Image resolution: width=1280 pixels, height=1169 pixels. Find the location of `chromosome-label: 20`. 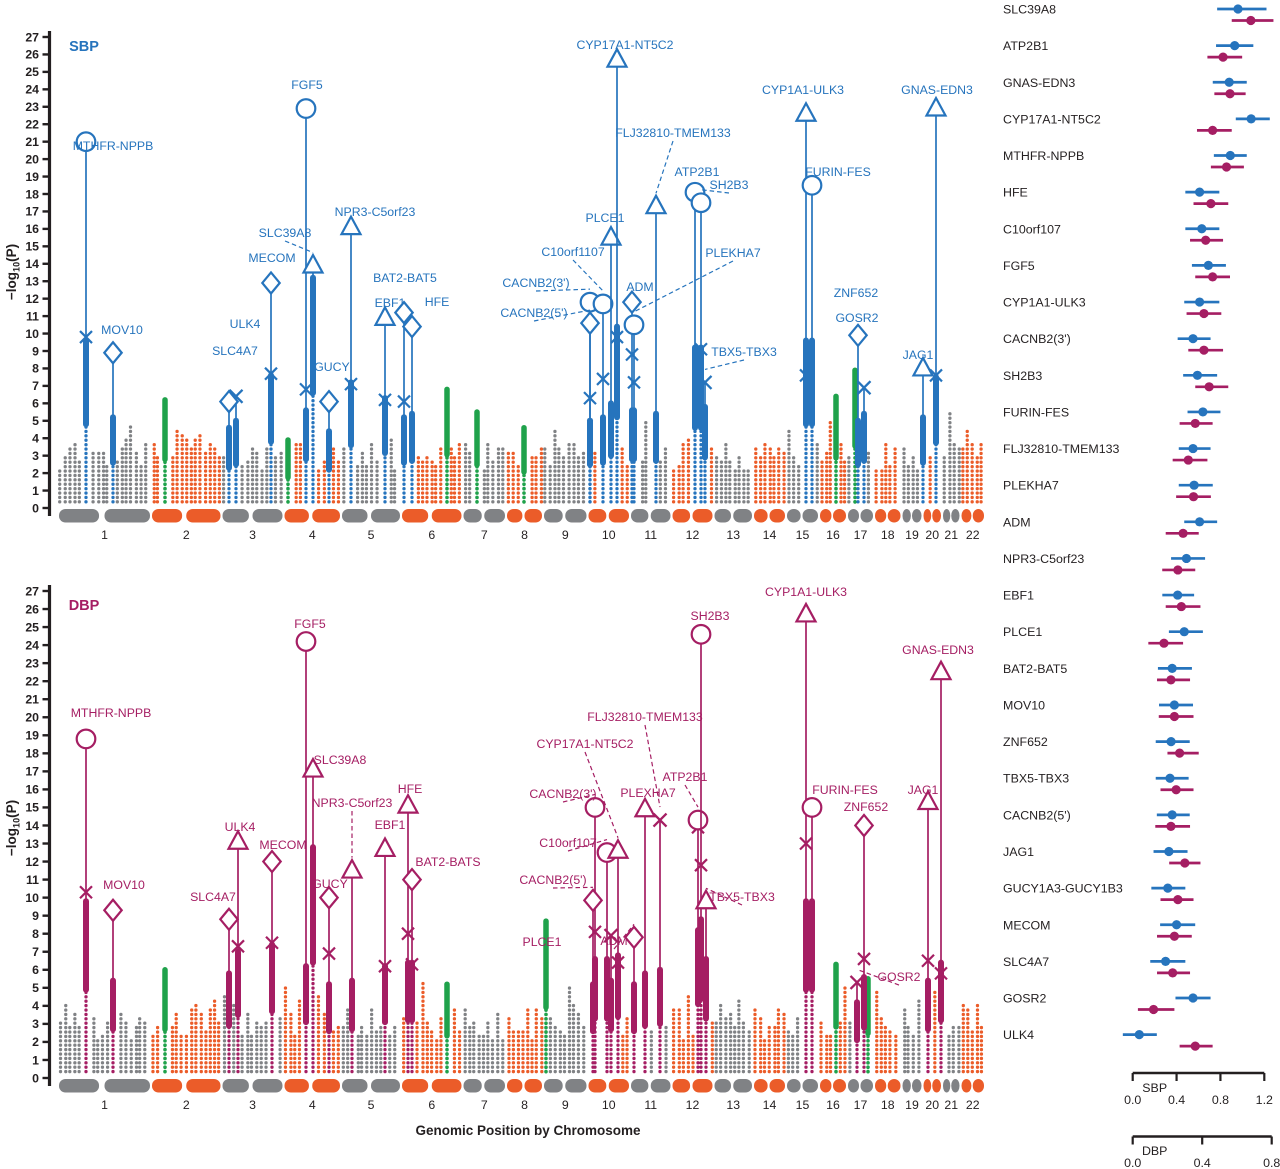

chromosome-label: 20 is located at coordinates (932, 1105).